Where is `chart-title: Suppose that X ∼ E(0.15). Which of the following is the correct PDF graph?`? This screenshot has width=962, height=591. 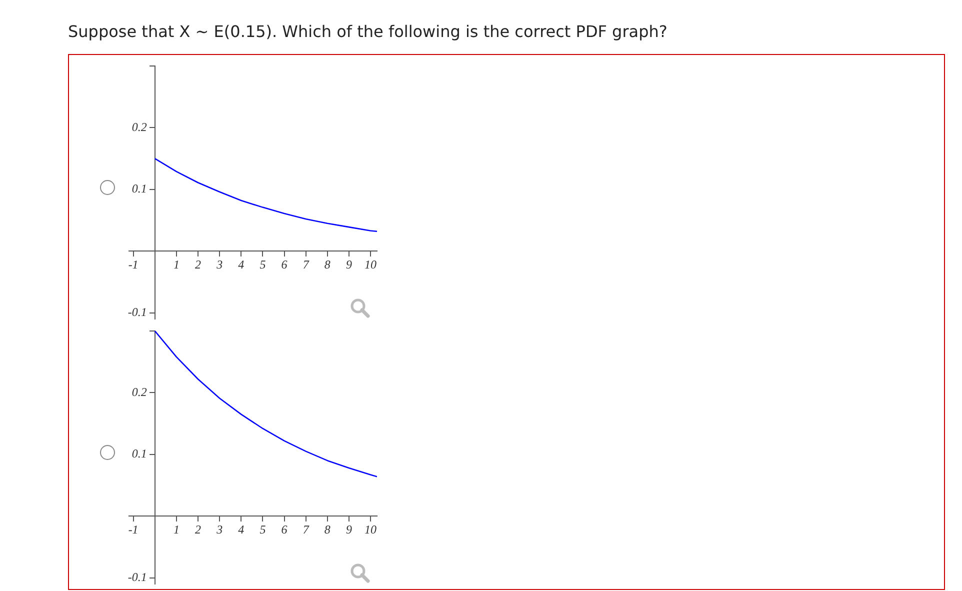
chart-title: Suppose that X ∼ E(0.15). Which of the following is the correct PDF graph? is located at coordinates (368, 31).